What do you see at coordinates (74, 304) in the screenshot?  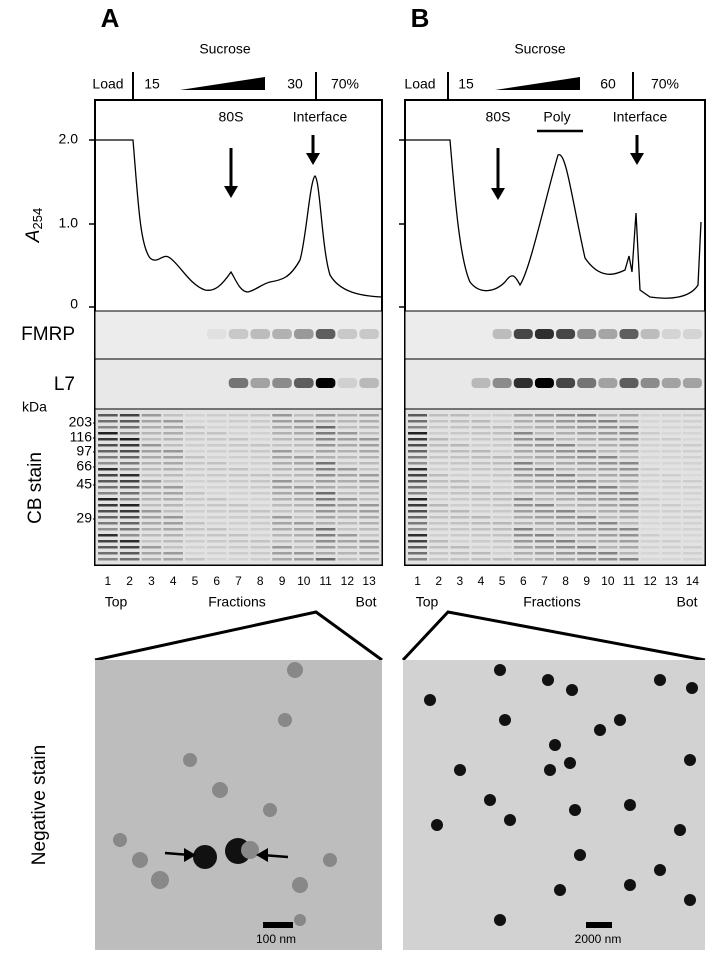 I see `y-tick-label: 0` at bounding box center [74, 304].